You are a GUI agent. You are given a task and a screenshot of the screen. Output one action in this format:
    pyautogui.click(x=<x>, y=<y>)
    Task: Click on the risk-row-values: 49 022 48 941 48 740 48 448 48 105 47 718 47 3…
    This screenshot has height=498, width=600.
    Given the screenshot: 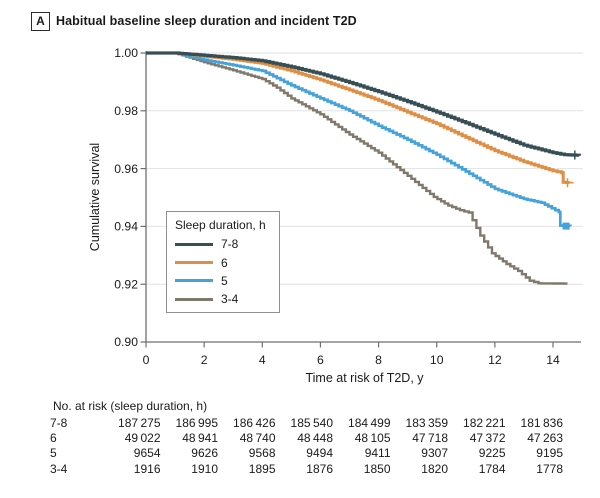 What is the action you would take?
    pyautogui.click(x=333, y=438)
    